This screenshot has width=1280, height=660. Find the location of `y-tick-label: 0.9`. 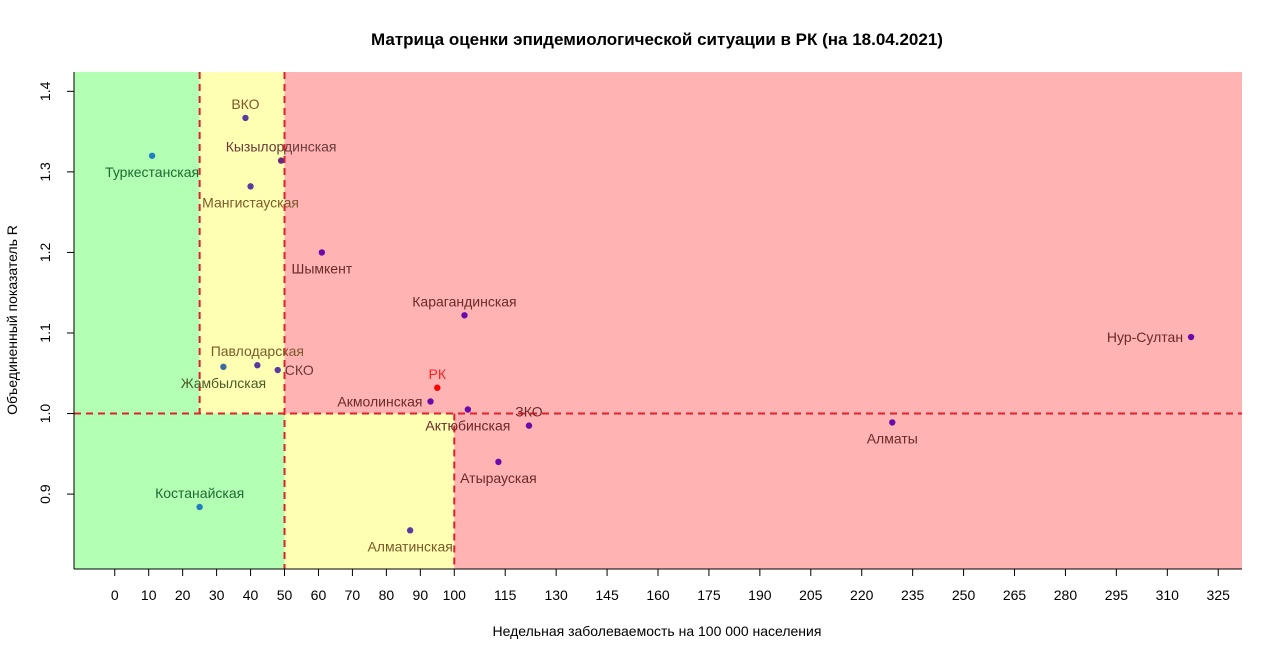

y-tick-label: 0.9 is located at coordinates (45, 494).